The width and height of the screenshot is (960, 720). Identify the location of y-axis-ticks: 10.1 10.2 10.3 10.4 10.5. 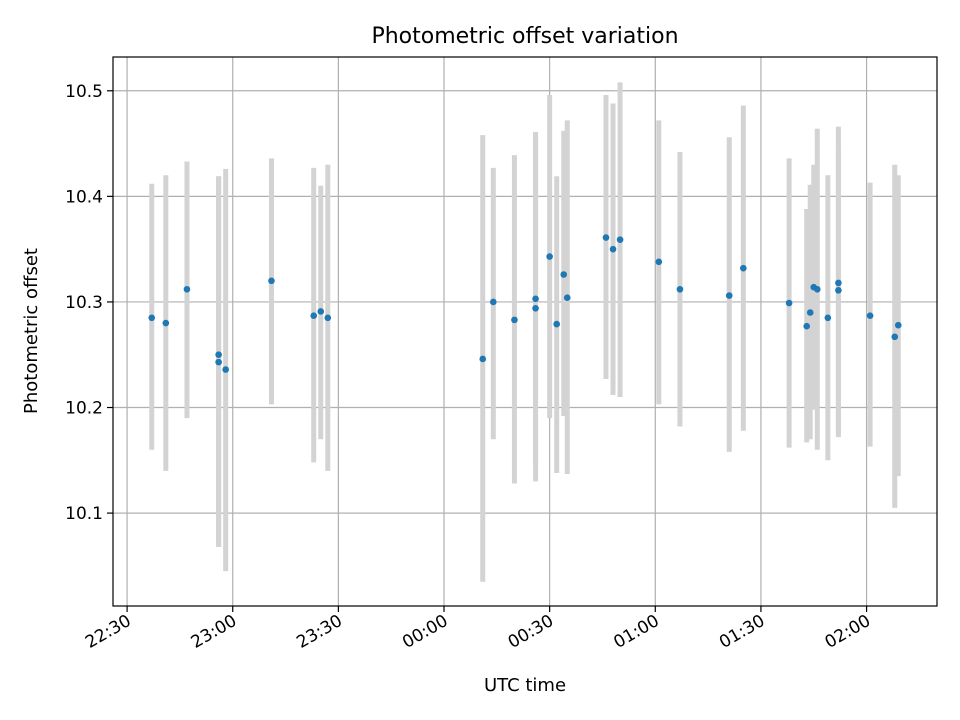
(89, 303).